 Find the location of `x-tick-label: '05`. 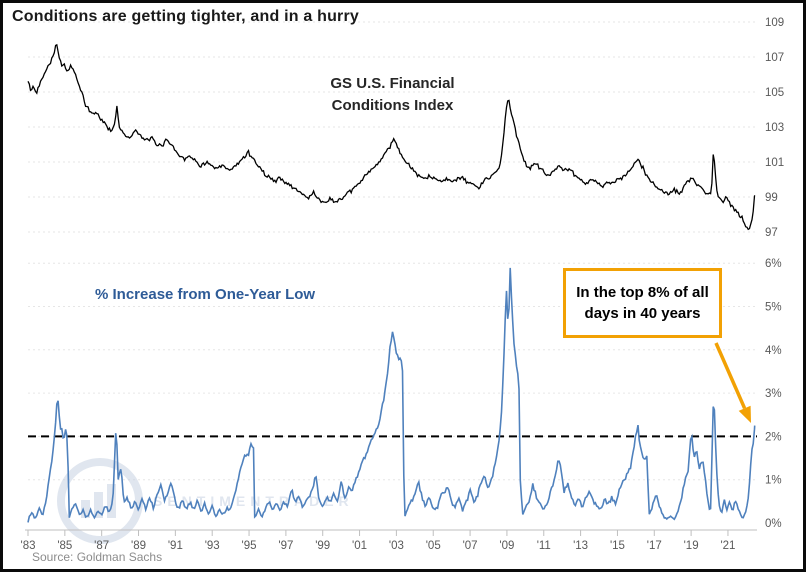

x-tick-label: '05 is located at coordinates (433, 546).